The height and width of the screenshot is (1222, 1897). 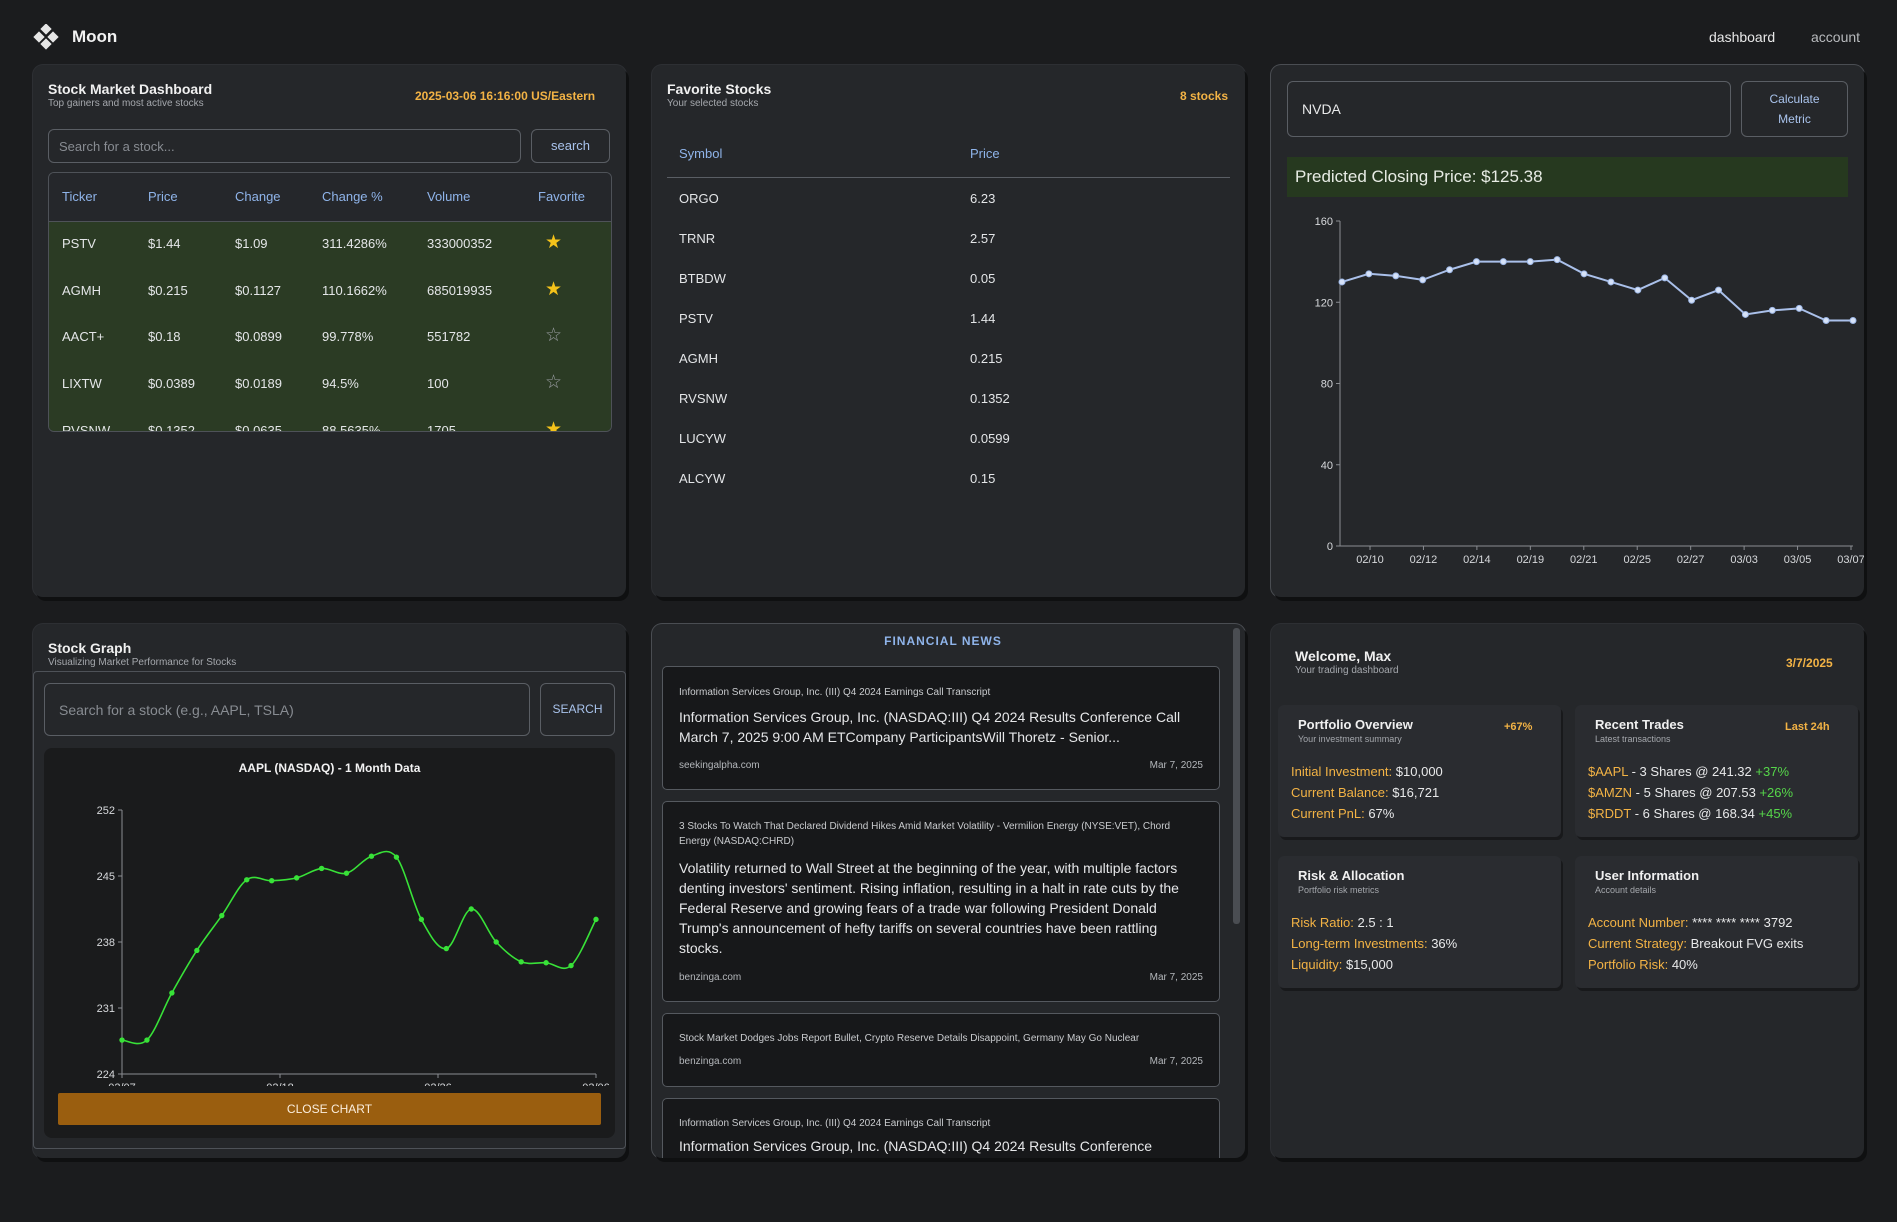 I want to click on column-header-favorite: Favorite, so click(x=561, y=196).